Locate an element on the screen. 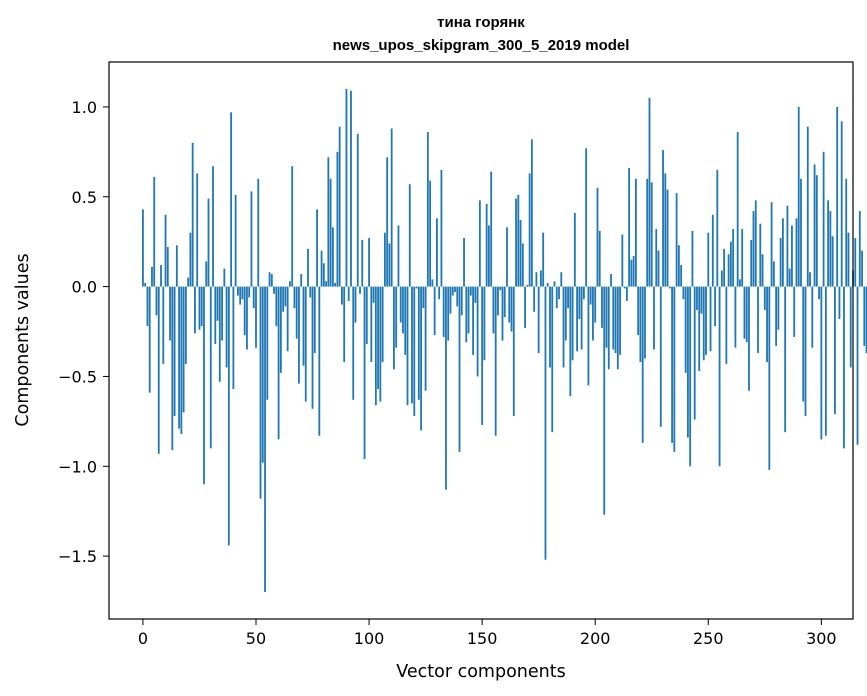  x-tick-label: 250 is located at coordinates (708, 638).